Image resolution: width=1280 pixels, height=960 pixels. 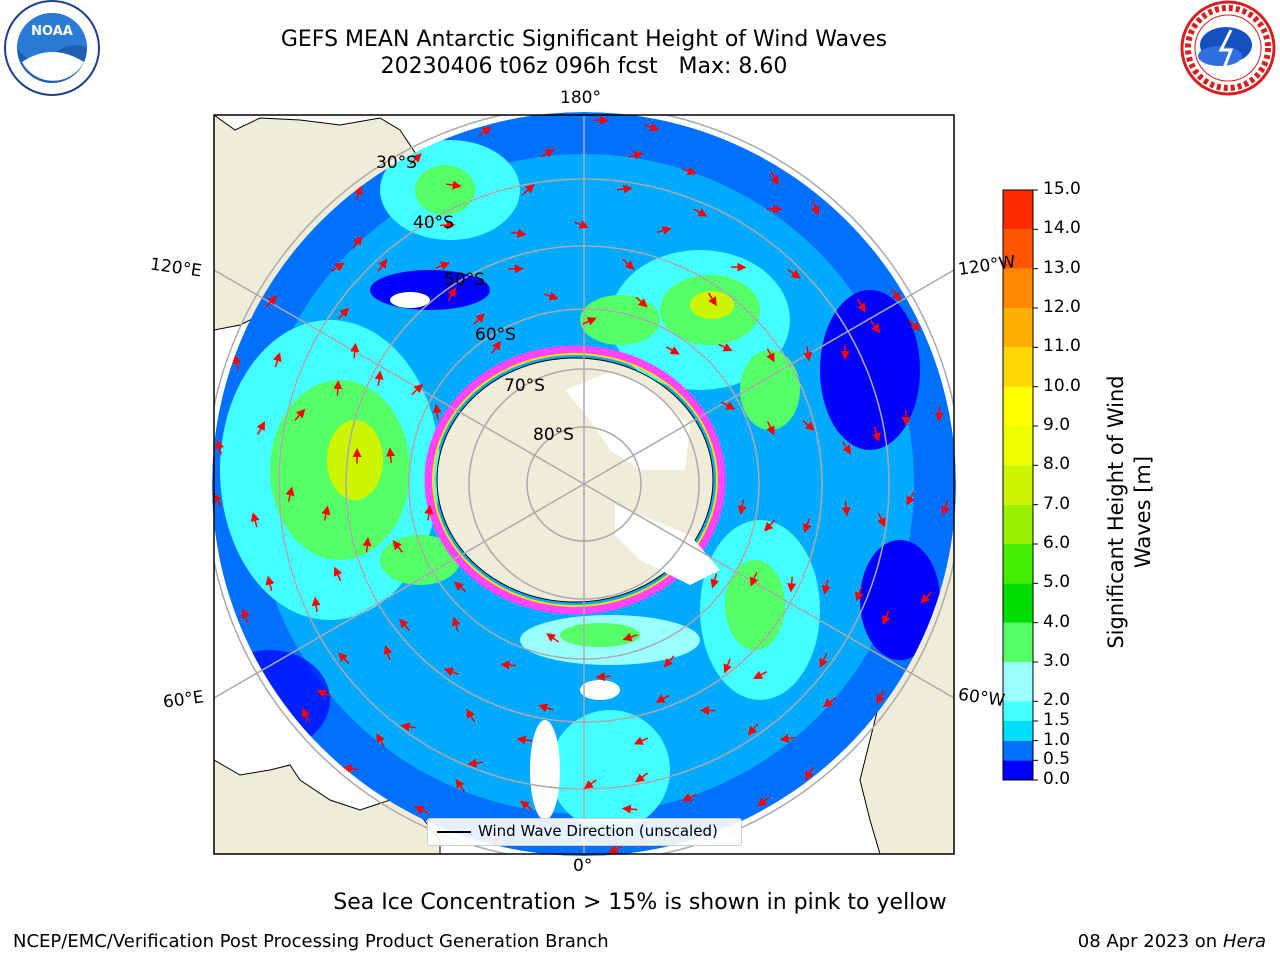 I want to click on colorbar-label-line1: Significant Height of Wind, so click(x=1116, y=512).